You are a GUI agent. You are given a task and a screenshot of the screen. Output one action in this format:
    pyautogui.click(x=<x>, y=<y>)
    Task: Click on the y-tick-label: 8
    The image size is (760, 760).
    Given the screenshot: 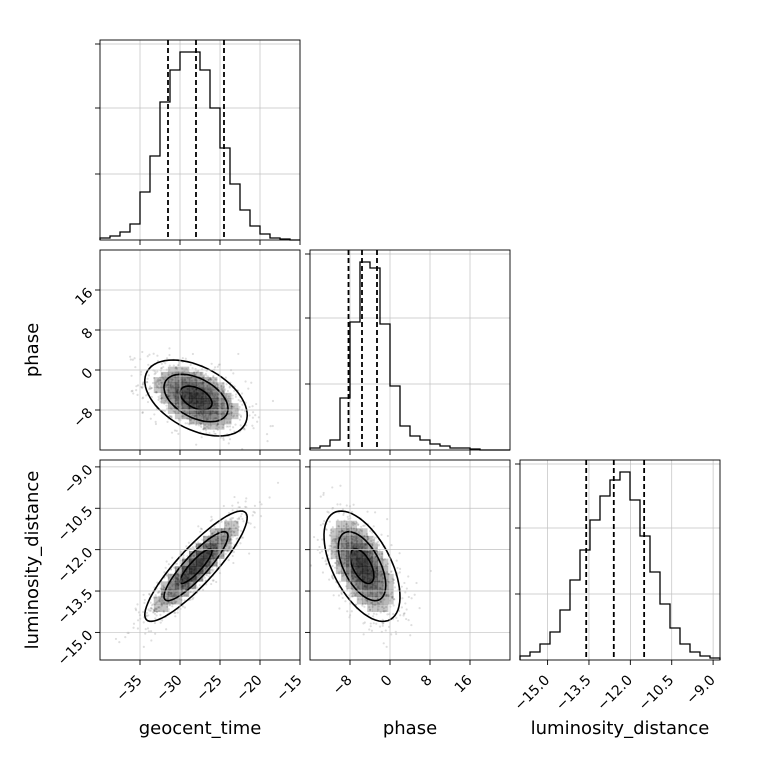 What is the action you would take?
    pyautogui.click(x=88, y=334)
    